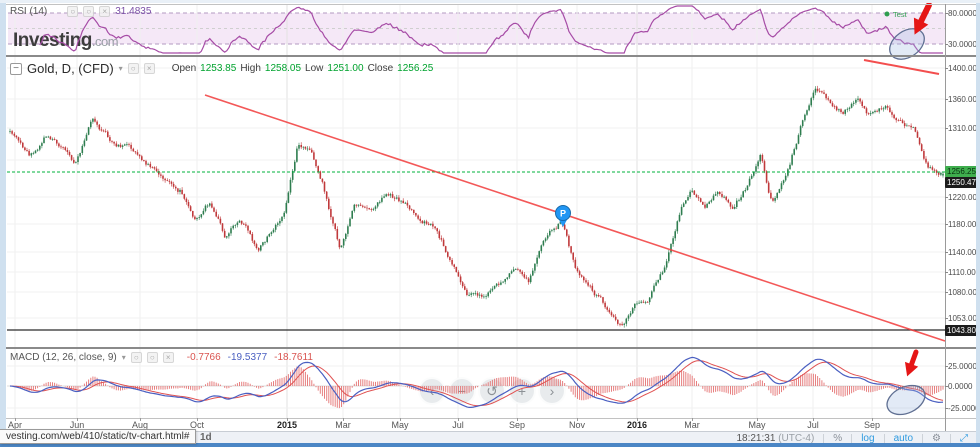 This screenshot has height=447, width=980. I want to click on interval-button: 1d, so click(206, 437).